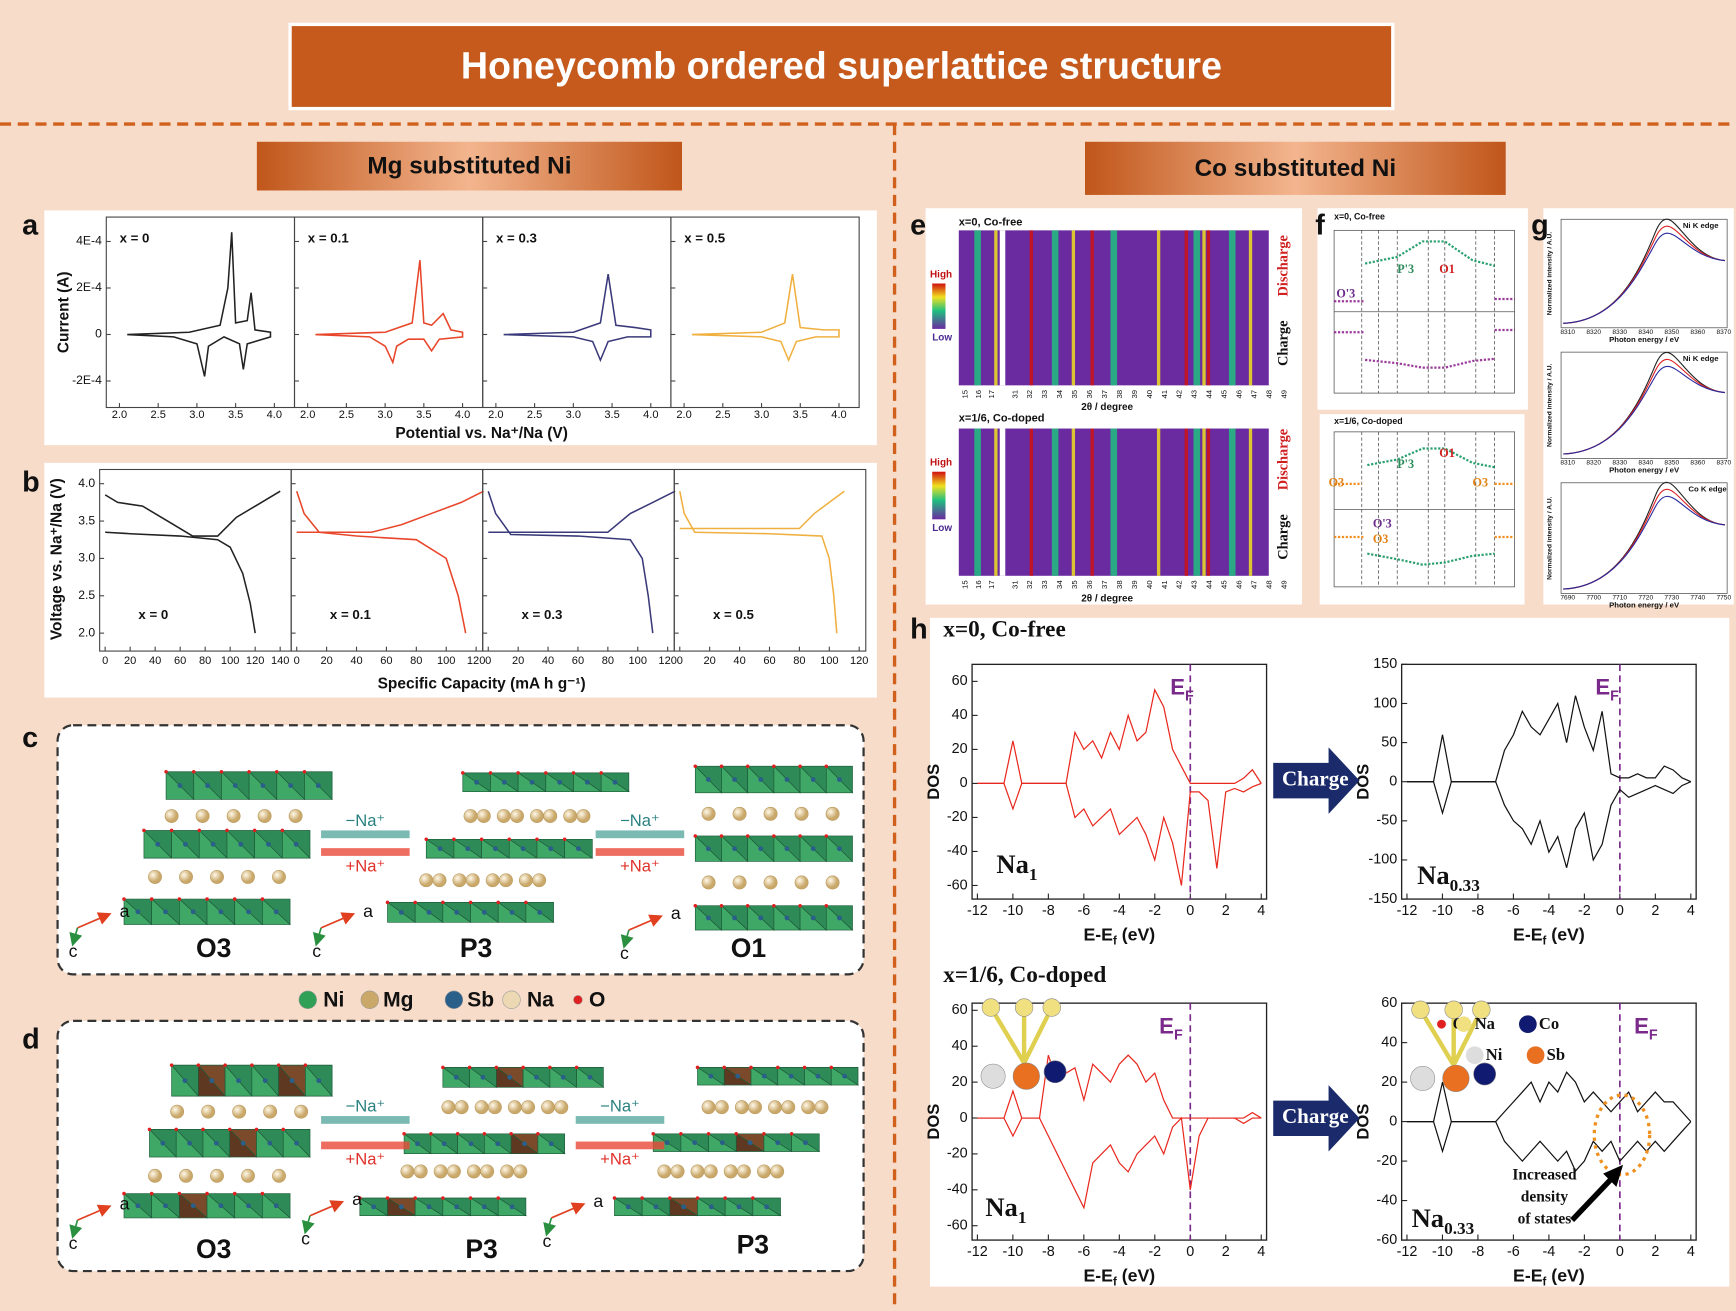  I want to click on x-tick-label: 8330, so click(1619, 332).